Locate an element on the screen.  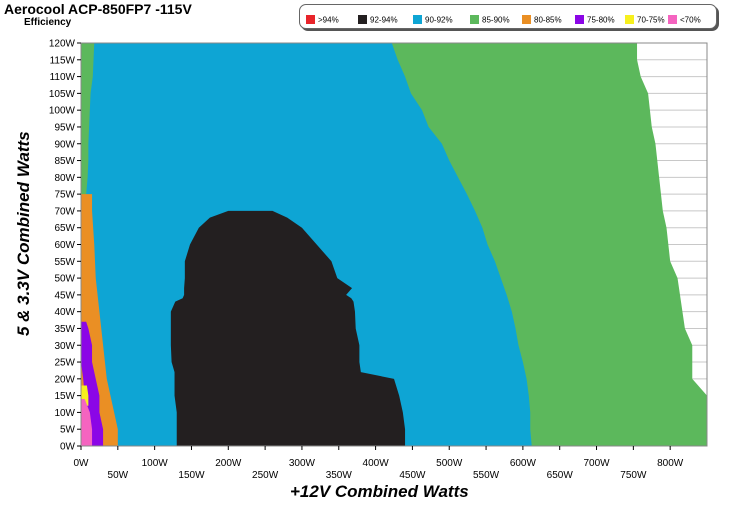
region--70- is located at coordinates (87, 422).